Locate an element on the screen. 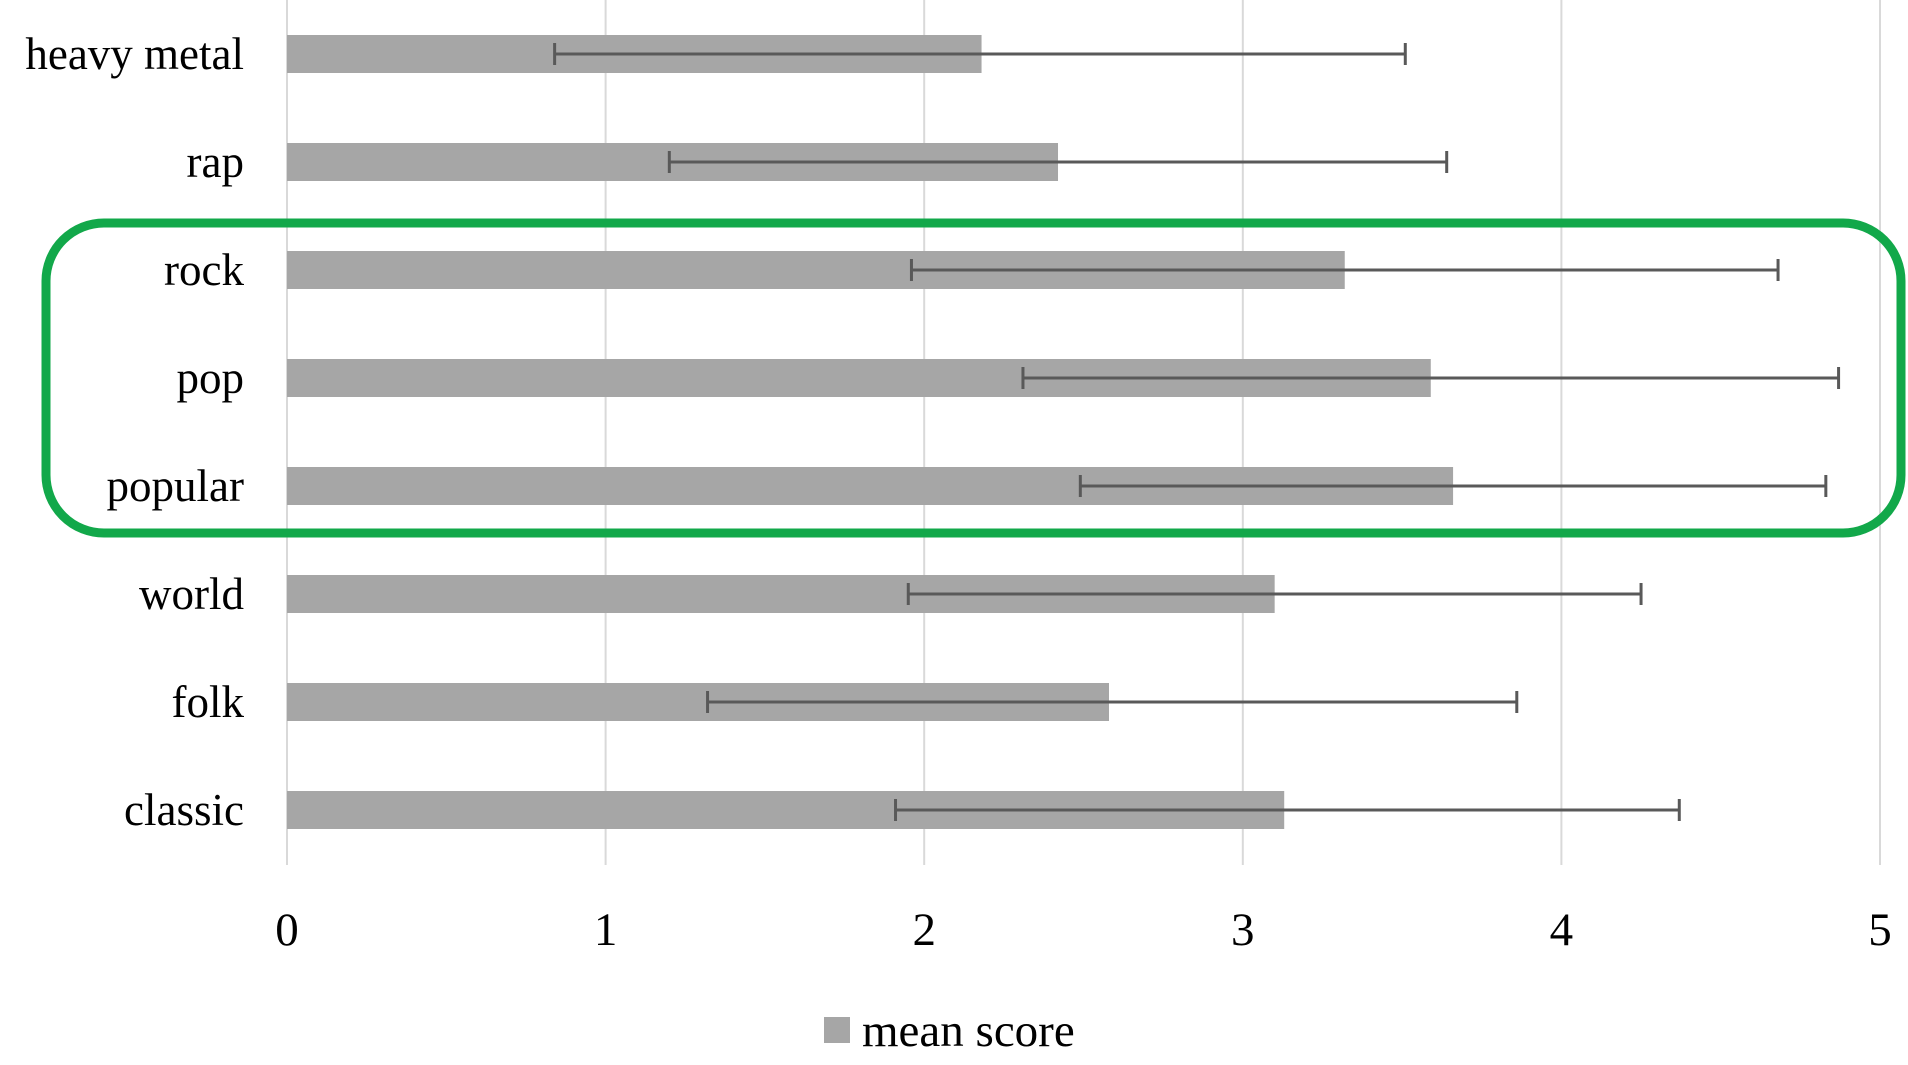  x-tick-label: 0 is located at coordinates (287, 930).